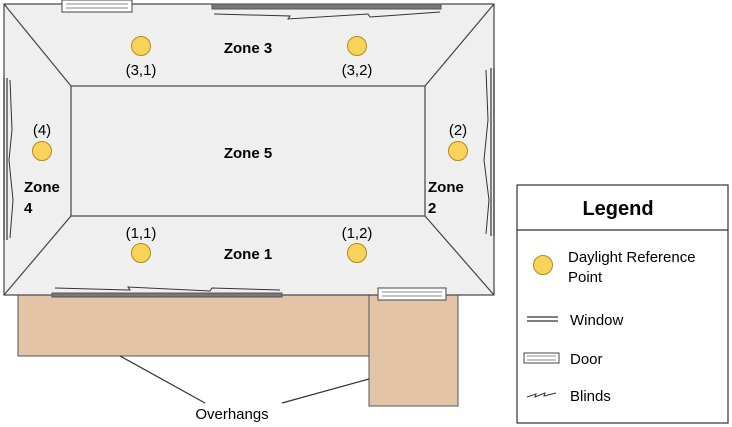 The height and width of the screenshot is (427, 732). Describe the element at coordinates (446, 187) in the screenshot. I see `zone-2-label-line1: Zone` at that location.